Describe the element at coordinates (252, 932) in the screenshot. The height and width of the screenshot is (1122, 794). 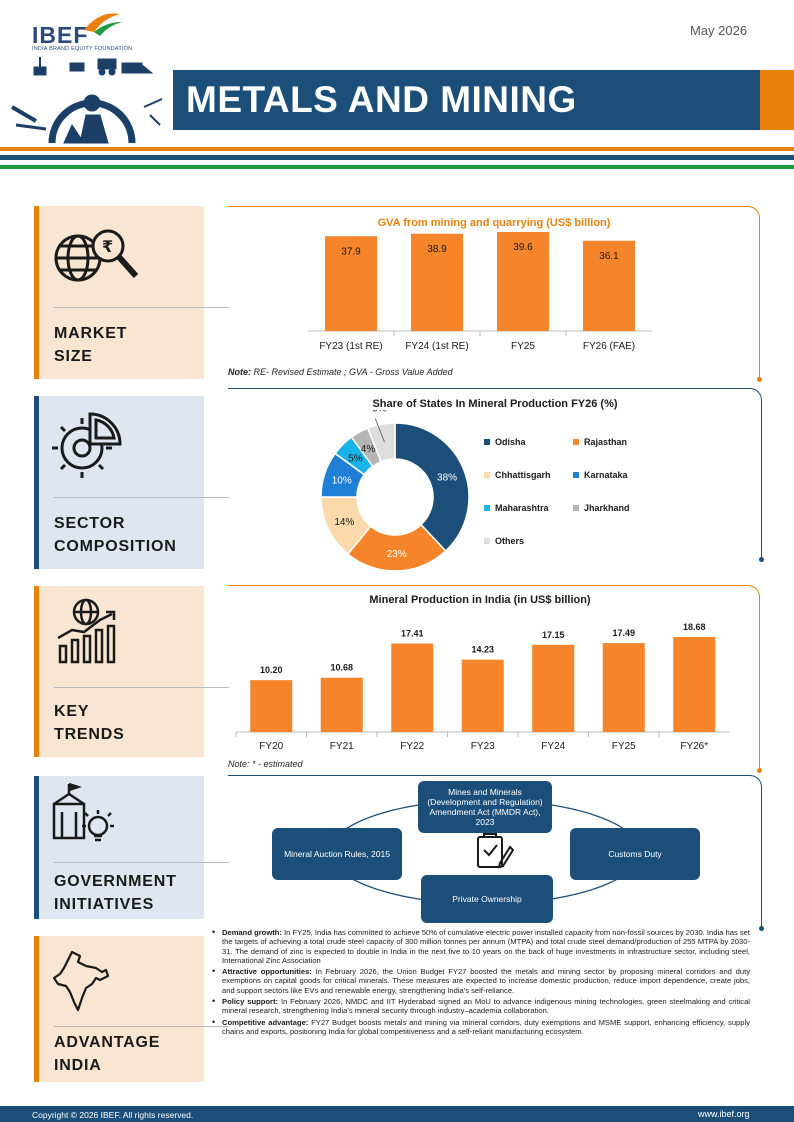
I see `advantage-heading: Demand growth:` at that location.